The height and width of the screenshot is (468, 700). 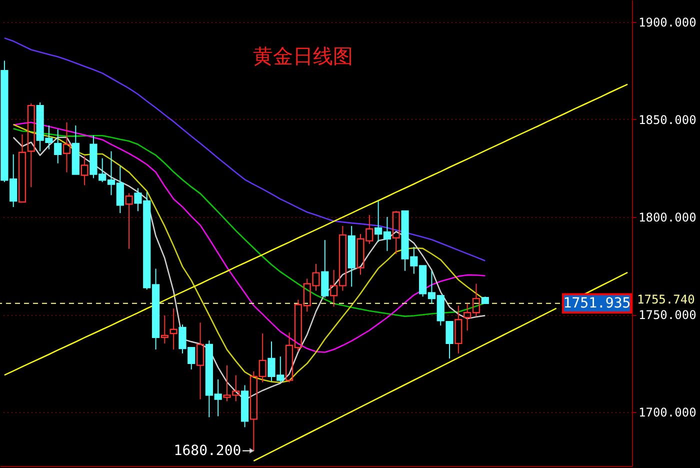 What do you see at coordinates (667, 217) in the screenshot?
I see `y-tick-label: 1800.000` at bounding box center [667, 217].